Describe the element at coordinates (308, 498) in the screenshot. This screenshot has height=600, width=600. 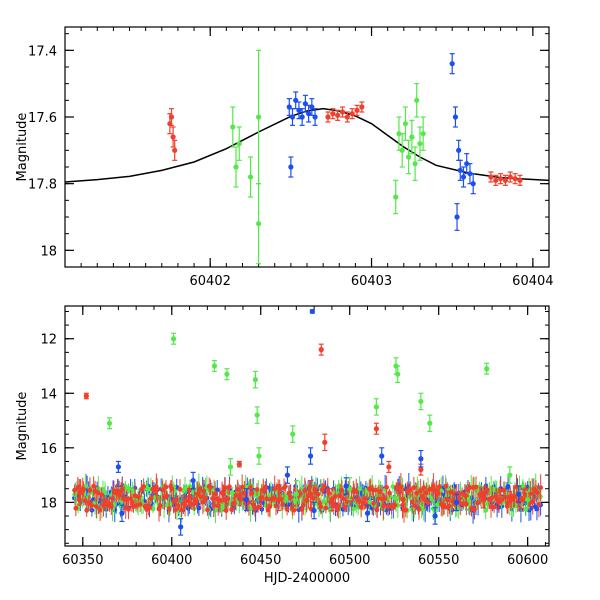
I see `baseline-band-red` at that location.